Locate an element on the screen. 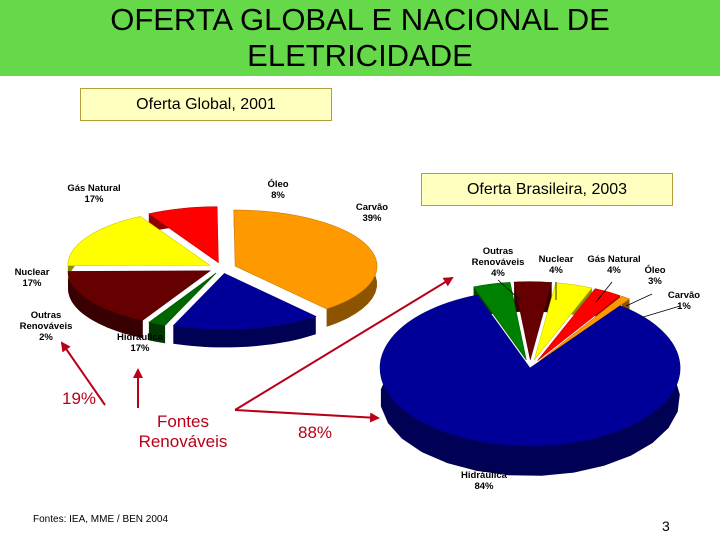  global-pie is located at coordinates (222, 277).